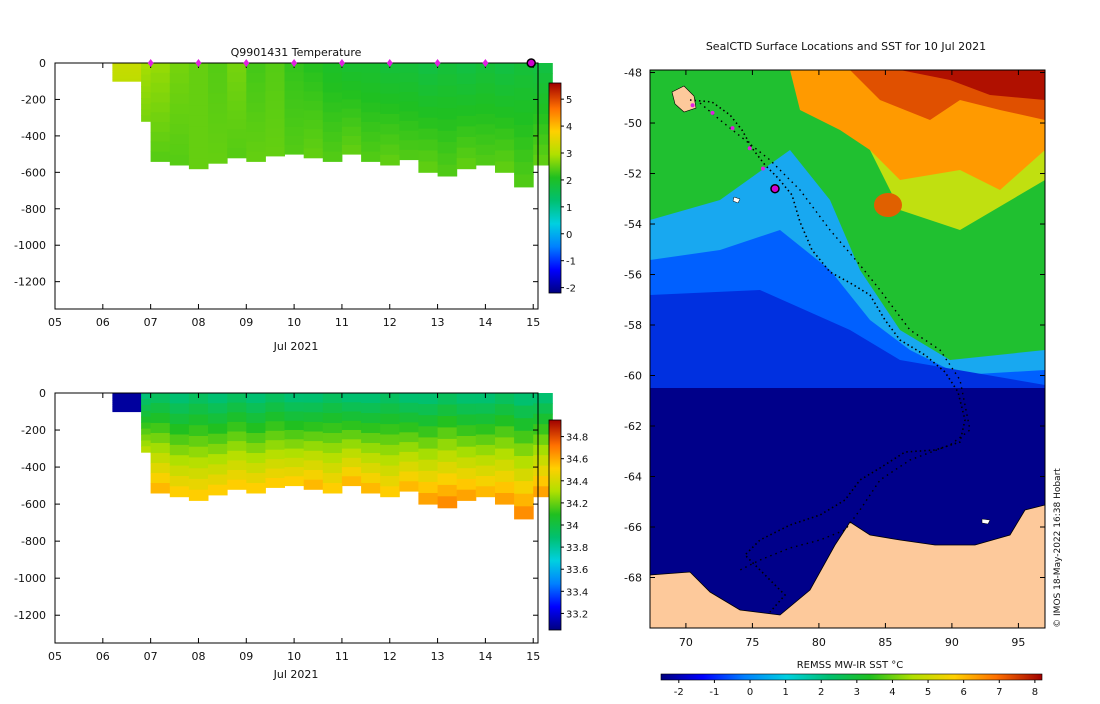  Describe the element at coordinates (42, 393) in the screenshot. I see `salinity-y-tick-label: 0` at that location.